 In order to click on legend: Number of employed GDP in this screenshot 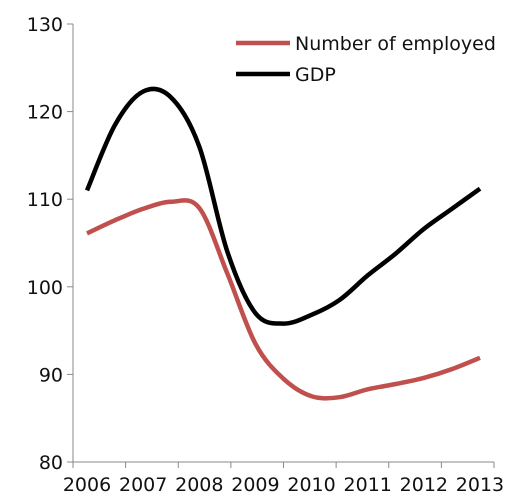, I will do `click(366, 59)`.